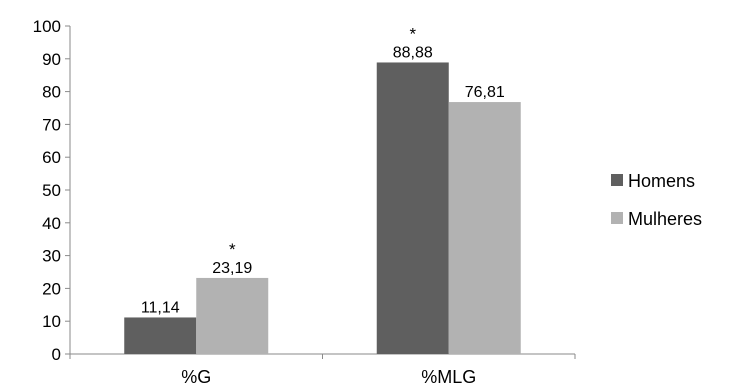 This screenshot has height=390, width=729. Describe the element at coordinates (617, 180) in the screenshot. I see `legend-swatch-homens` at that location.